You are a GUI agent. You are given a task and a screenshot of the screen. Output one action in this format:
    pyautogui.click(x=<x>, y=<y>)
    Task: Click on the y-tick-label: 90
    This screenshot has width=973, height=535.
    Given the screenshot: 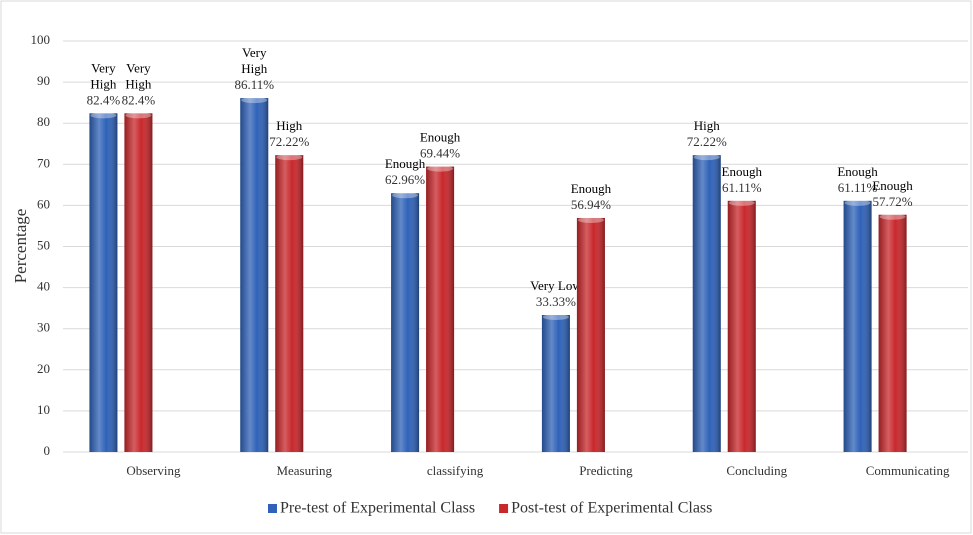 What is the action you would take?
    pyautogui.click(x=43, y=80)
    